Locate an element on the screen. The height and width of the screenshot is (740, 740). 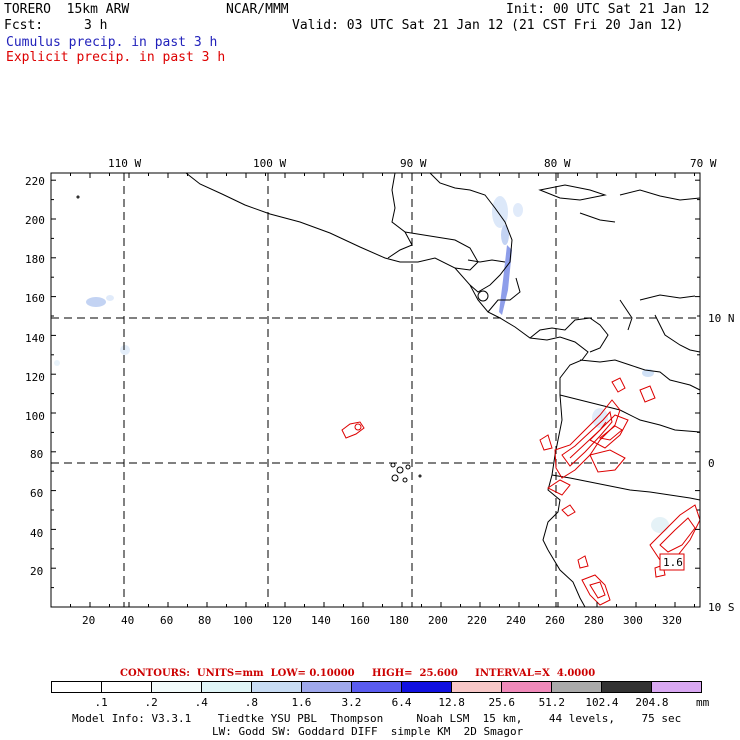
lon-label-80w: 80 W is located at coordinates (557, 163).